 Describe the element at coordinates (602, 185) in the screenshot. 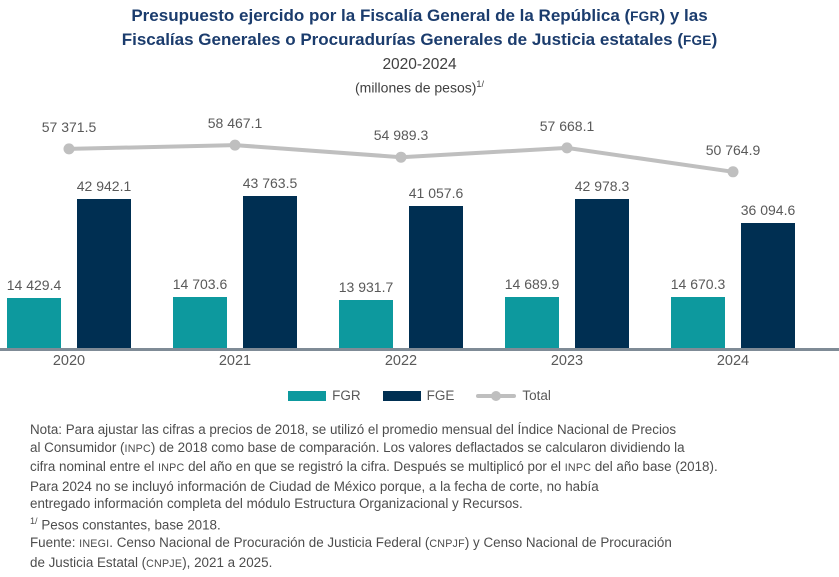

I see `value-label-fge-2023: 42 978.3` at that location.